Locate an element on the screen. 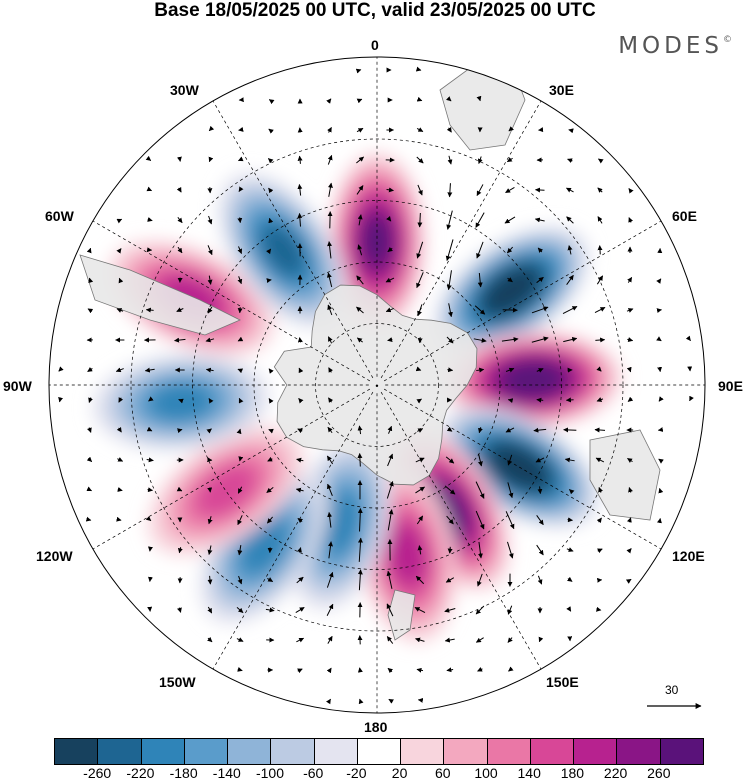  reference-vector: 30 is located at coordinates (675, 698).